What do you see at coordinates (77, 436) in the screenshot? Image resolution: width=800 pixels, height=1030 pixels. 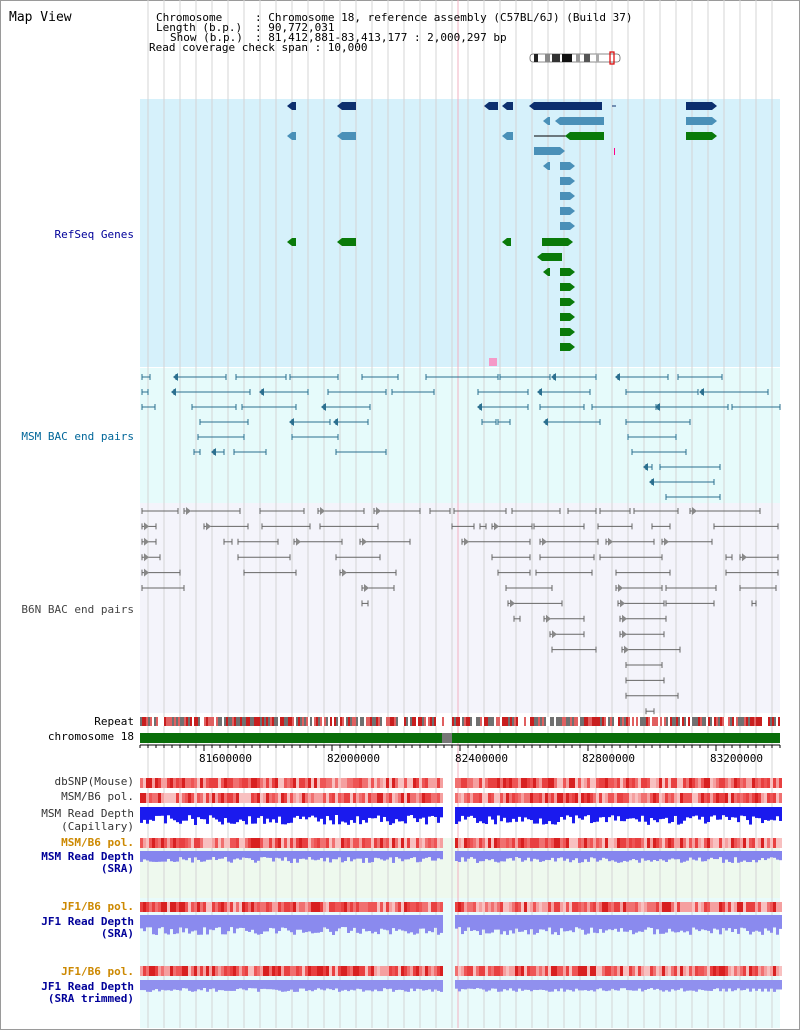 I see `track-label-msm-bac: MSM BAC end pairs` at bounding box center [77, 436].